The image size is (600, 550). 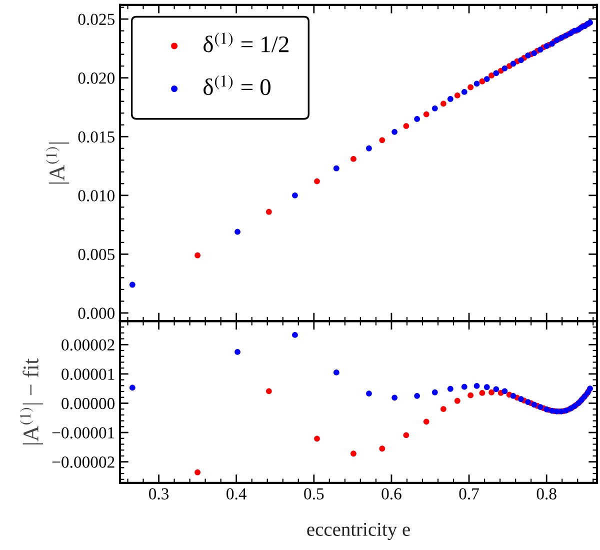 I want to click on y-tick-label: 0.00001, so click(x=88, y=374).